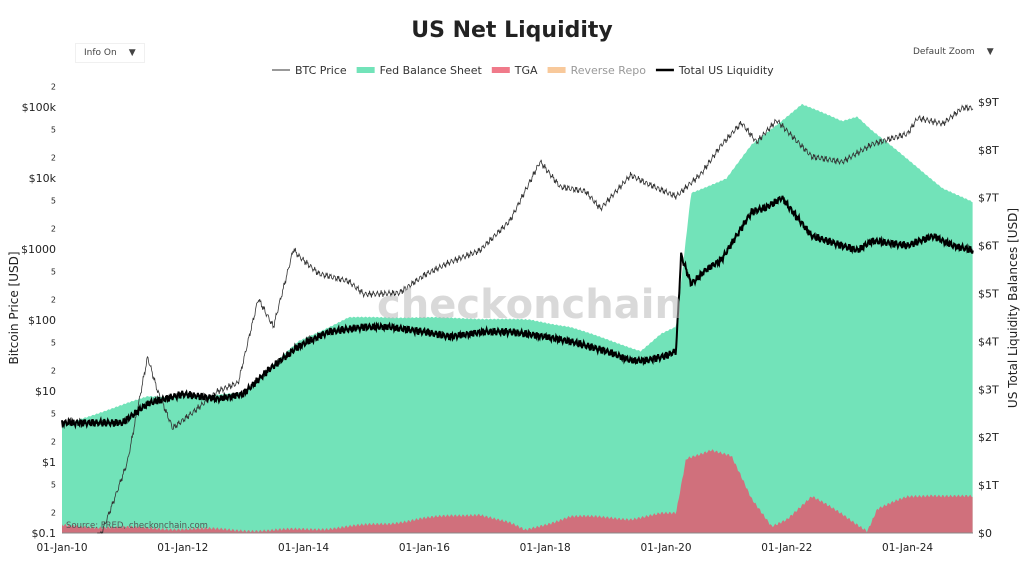  Describe the element at coordinates (1013, 308) in the screenshot. I see `y-axis-right-label: US Total Liquidity Balances [USD]` at that location.